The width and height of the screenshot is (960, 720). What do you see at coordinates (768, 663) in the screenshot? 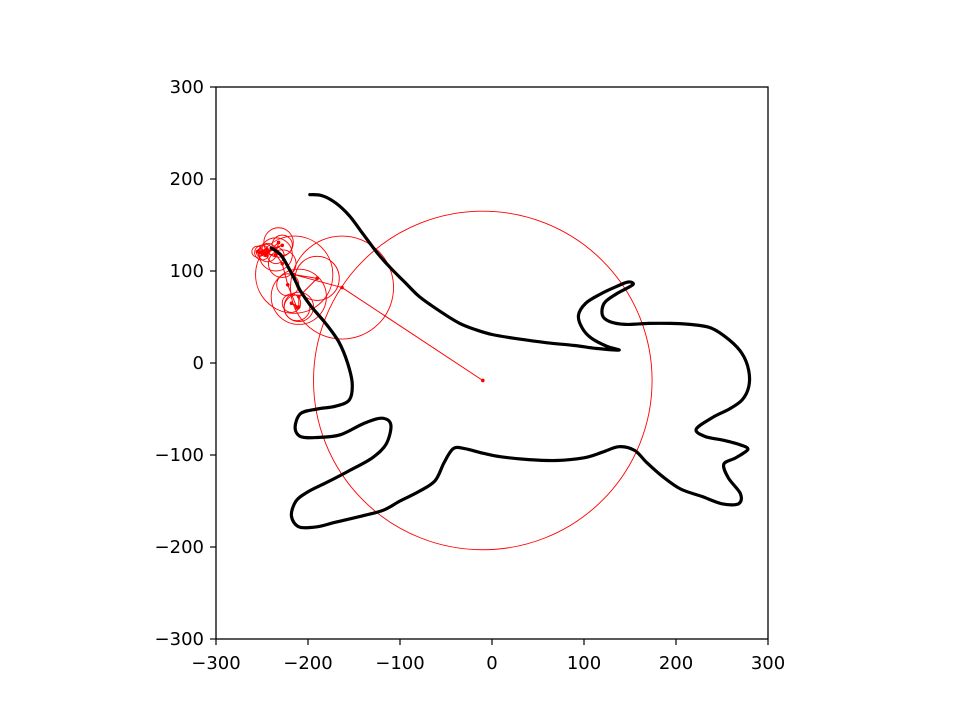
I see `x-tick-label: 300` at bounding box center [768, 663].